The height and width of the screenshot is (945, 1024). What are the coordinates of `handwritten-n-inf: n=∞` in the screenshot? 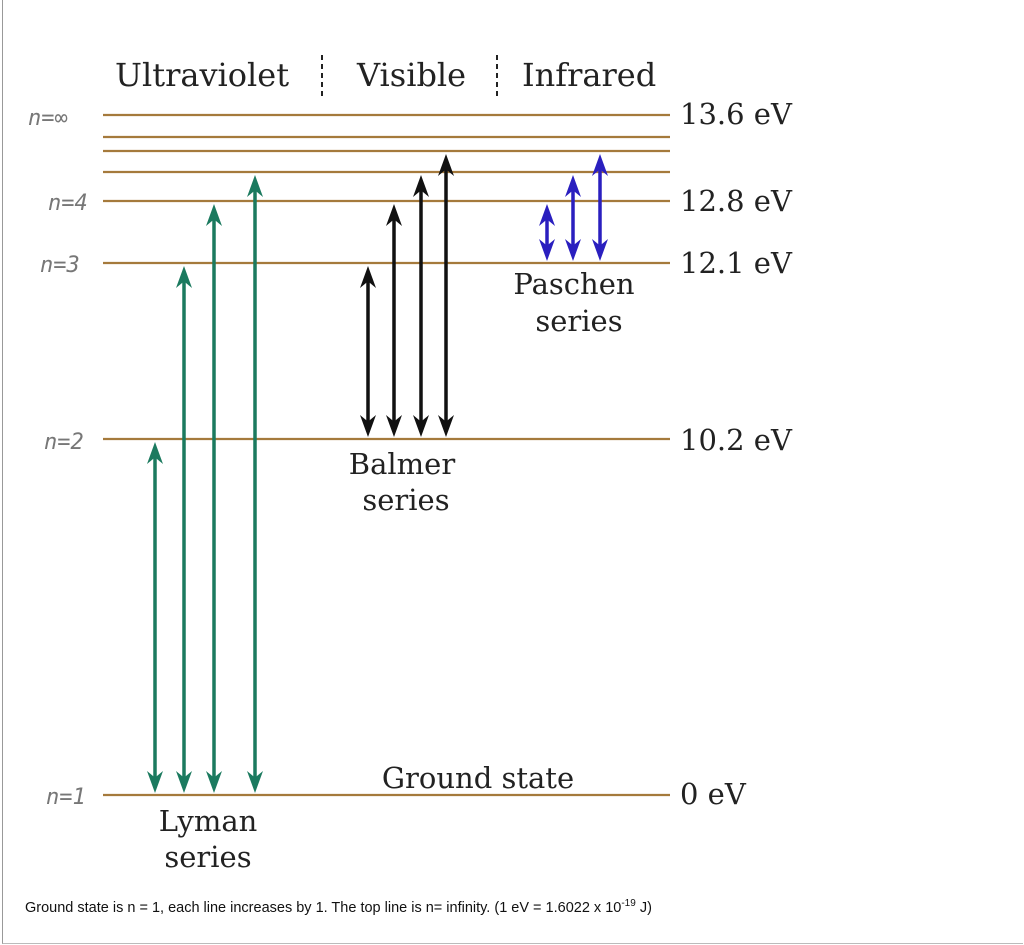 It's located at (48, 118).